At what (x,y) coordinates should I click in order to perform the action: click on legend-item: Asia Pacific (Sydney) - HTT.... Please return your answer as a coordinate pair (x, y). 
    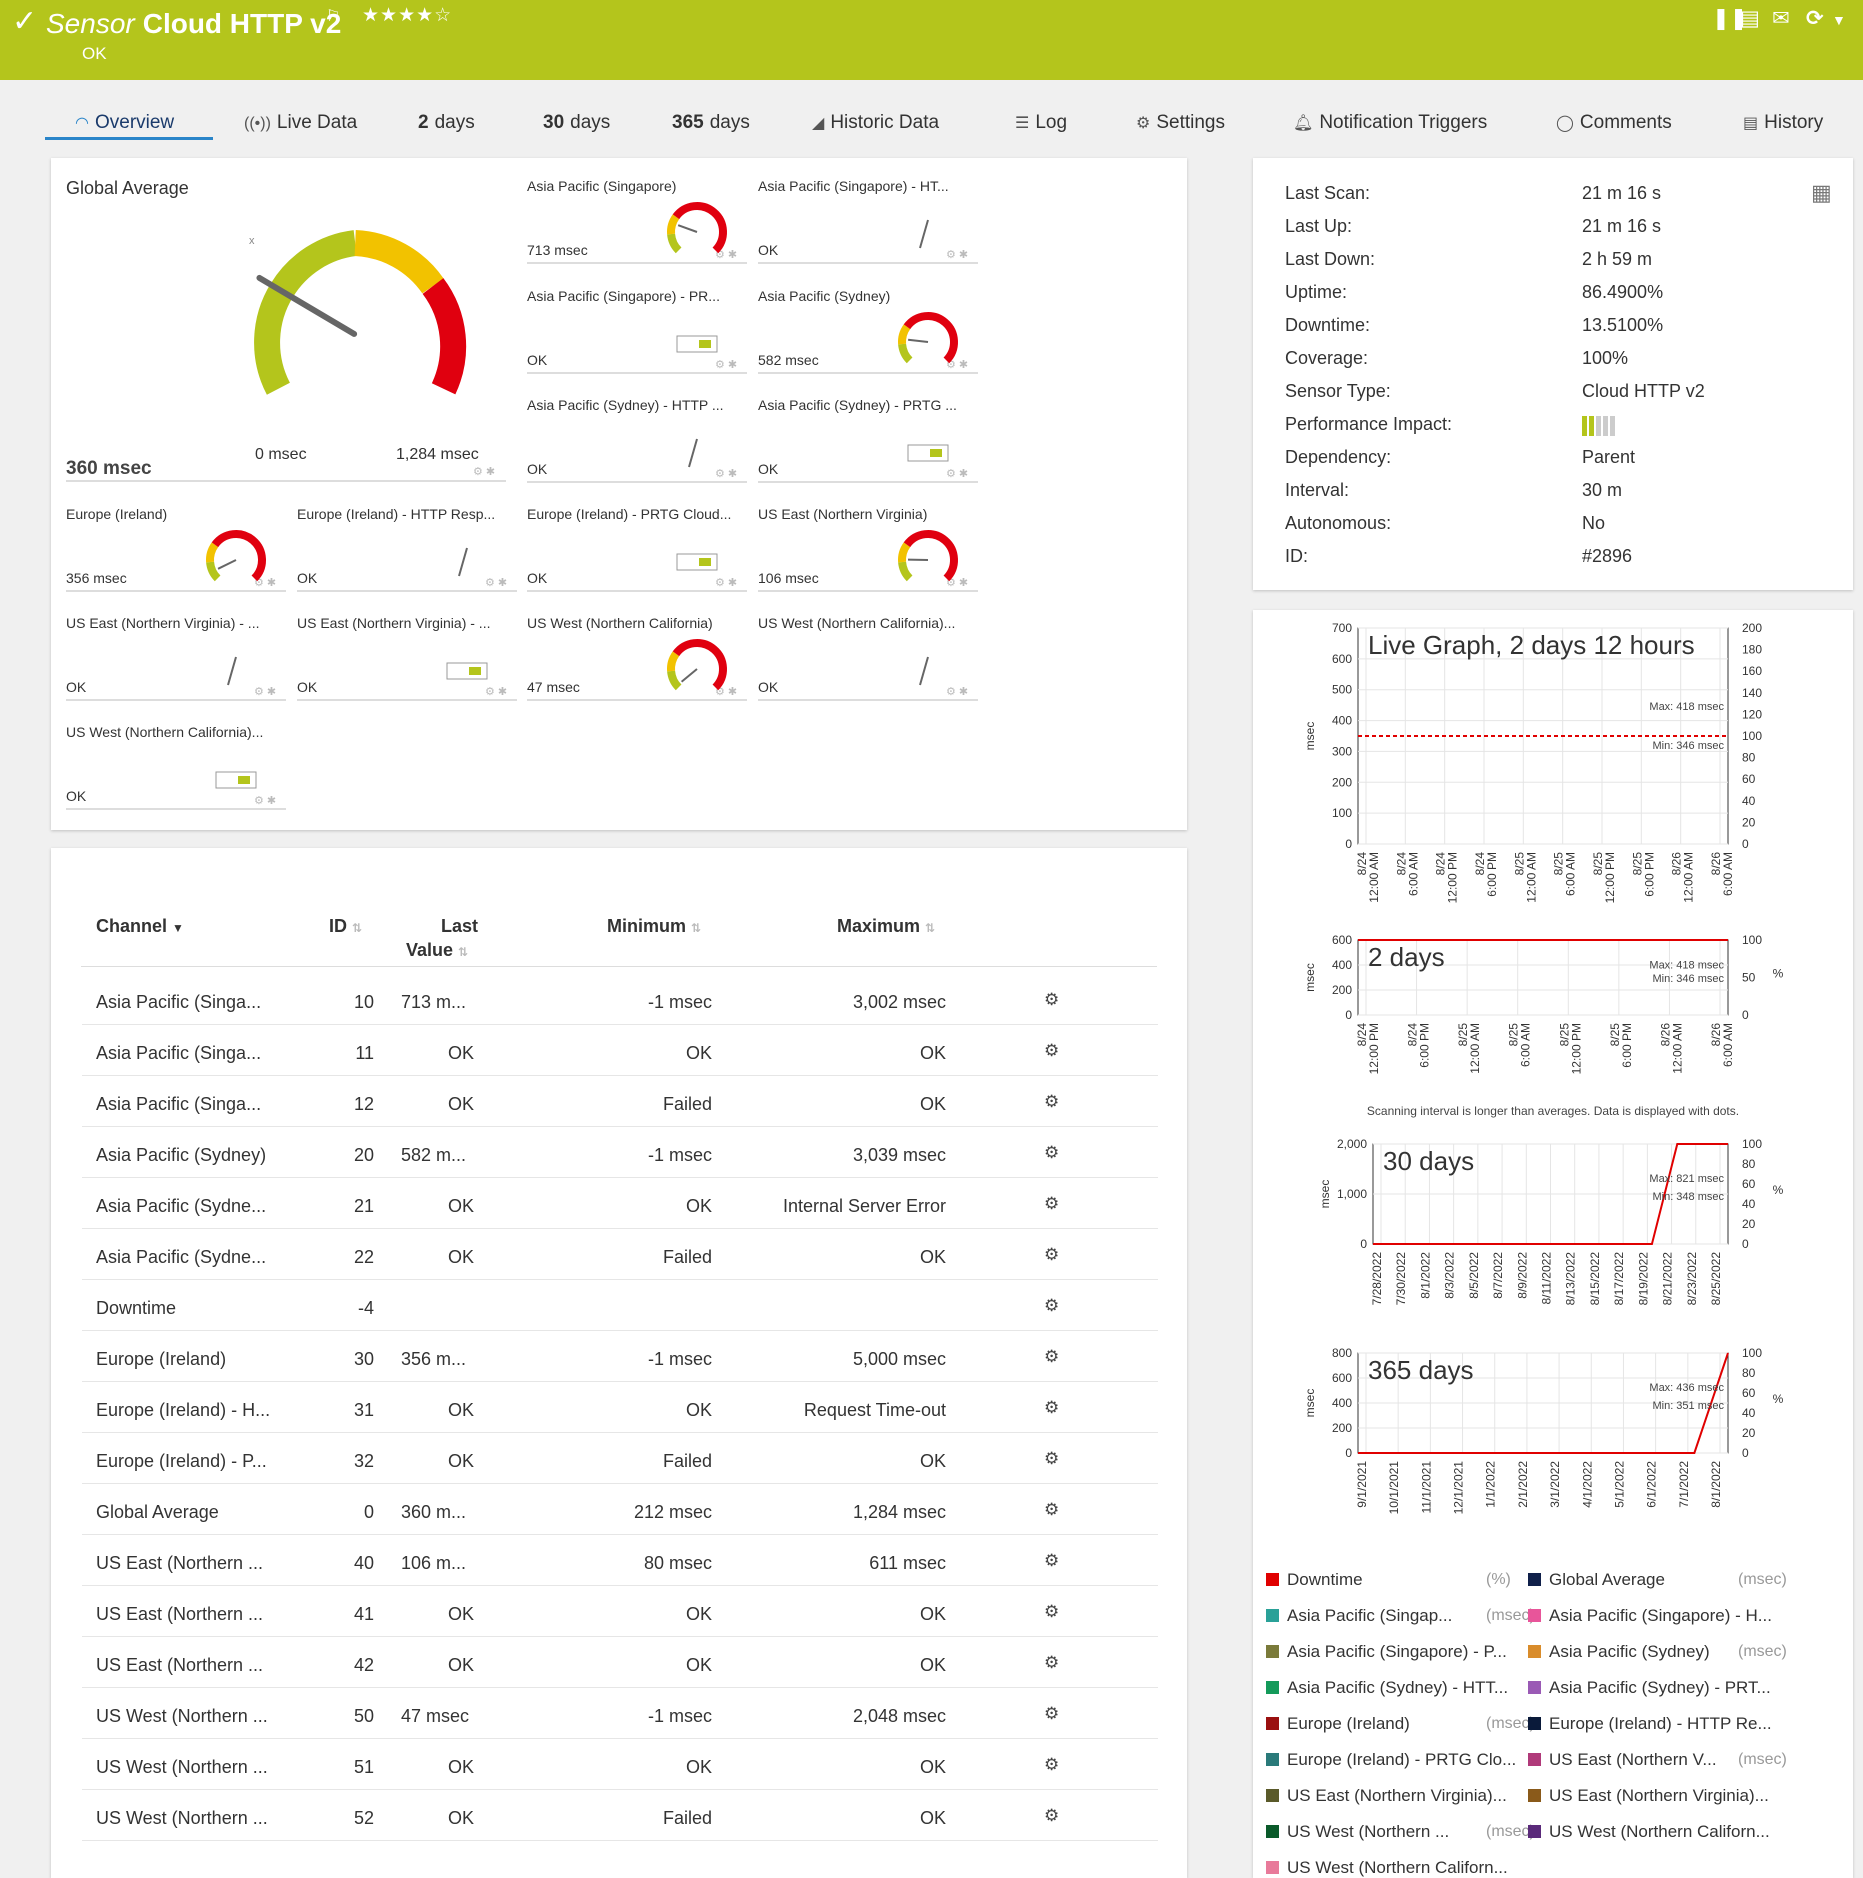
    Looking at the image, I should click on (1387, 1688).